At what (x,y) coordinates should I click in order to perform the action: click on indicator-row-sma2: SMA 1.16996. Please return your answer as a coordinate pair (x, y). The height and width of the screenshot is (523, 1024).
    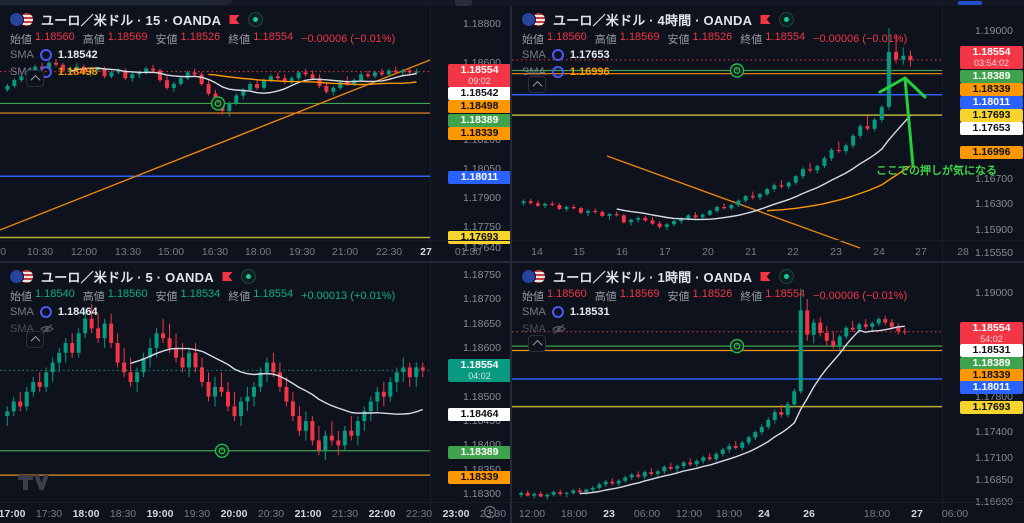
    Looking at the image, I should click on (714, 71).